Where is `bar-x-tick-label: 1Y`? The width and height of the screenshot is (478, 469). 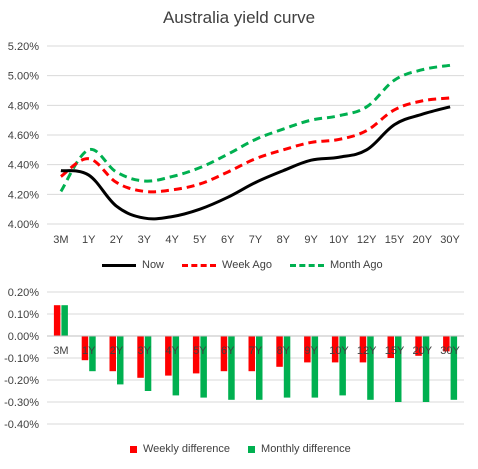 bar-x-tick-label: 1Y is located at coordinates (89, 351).